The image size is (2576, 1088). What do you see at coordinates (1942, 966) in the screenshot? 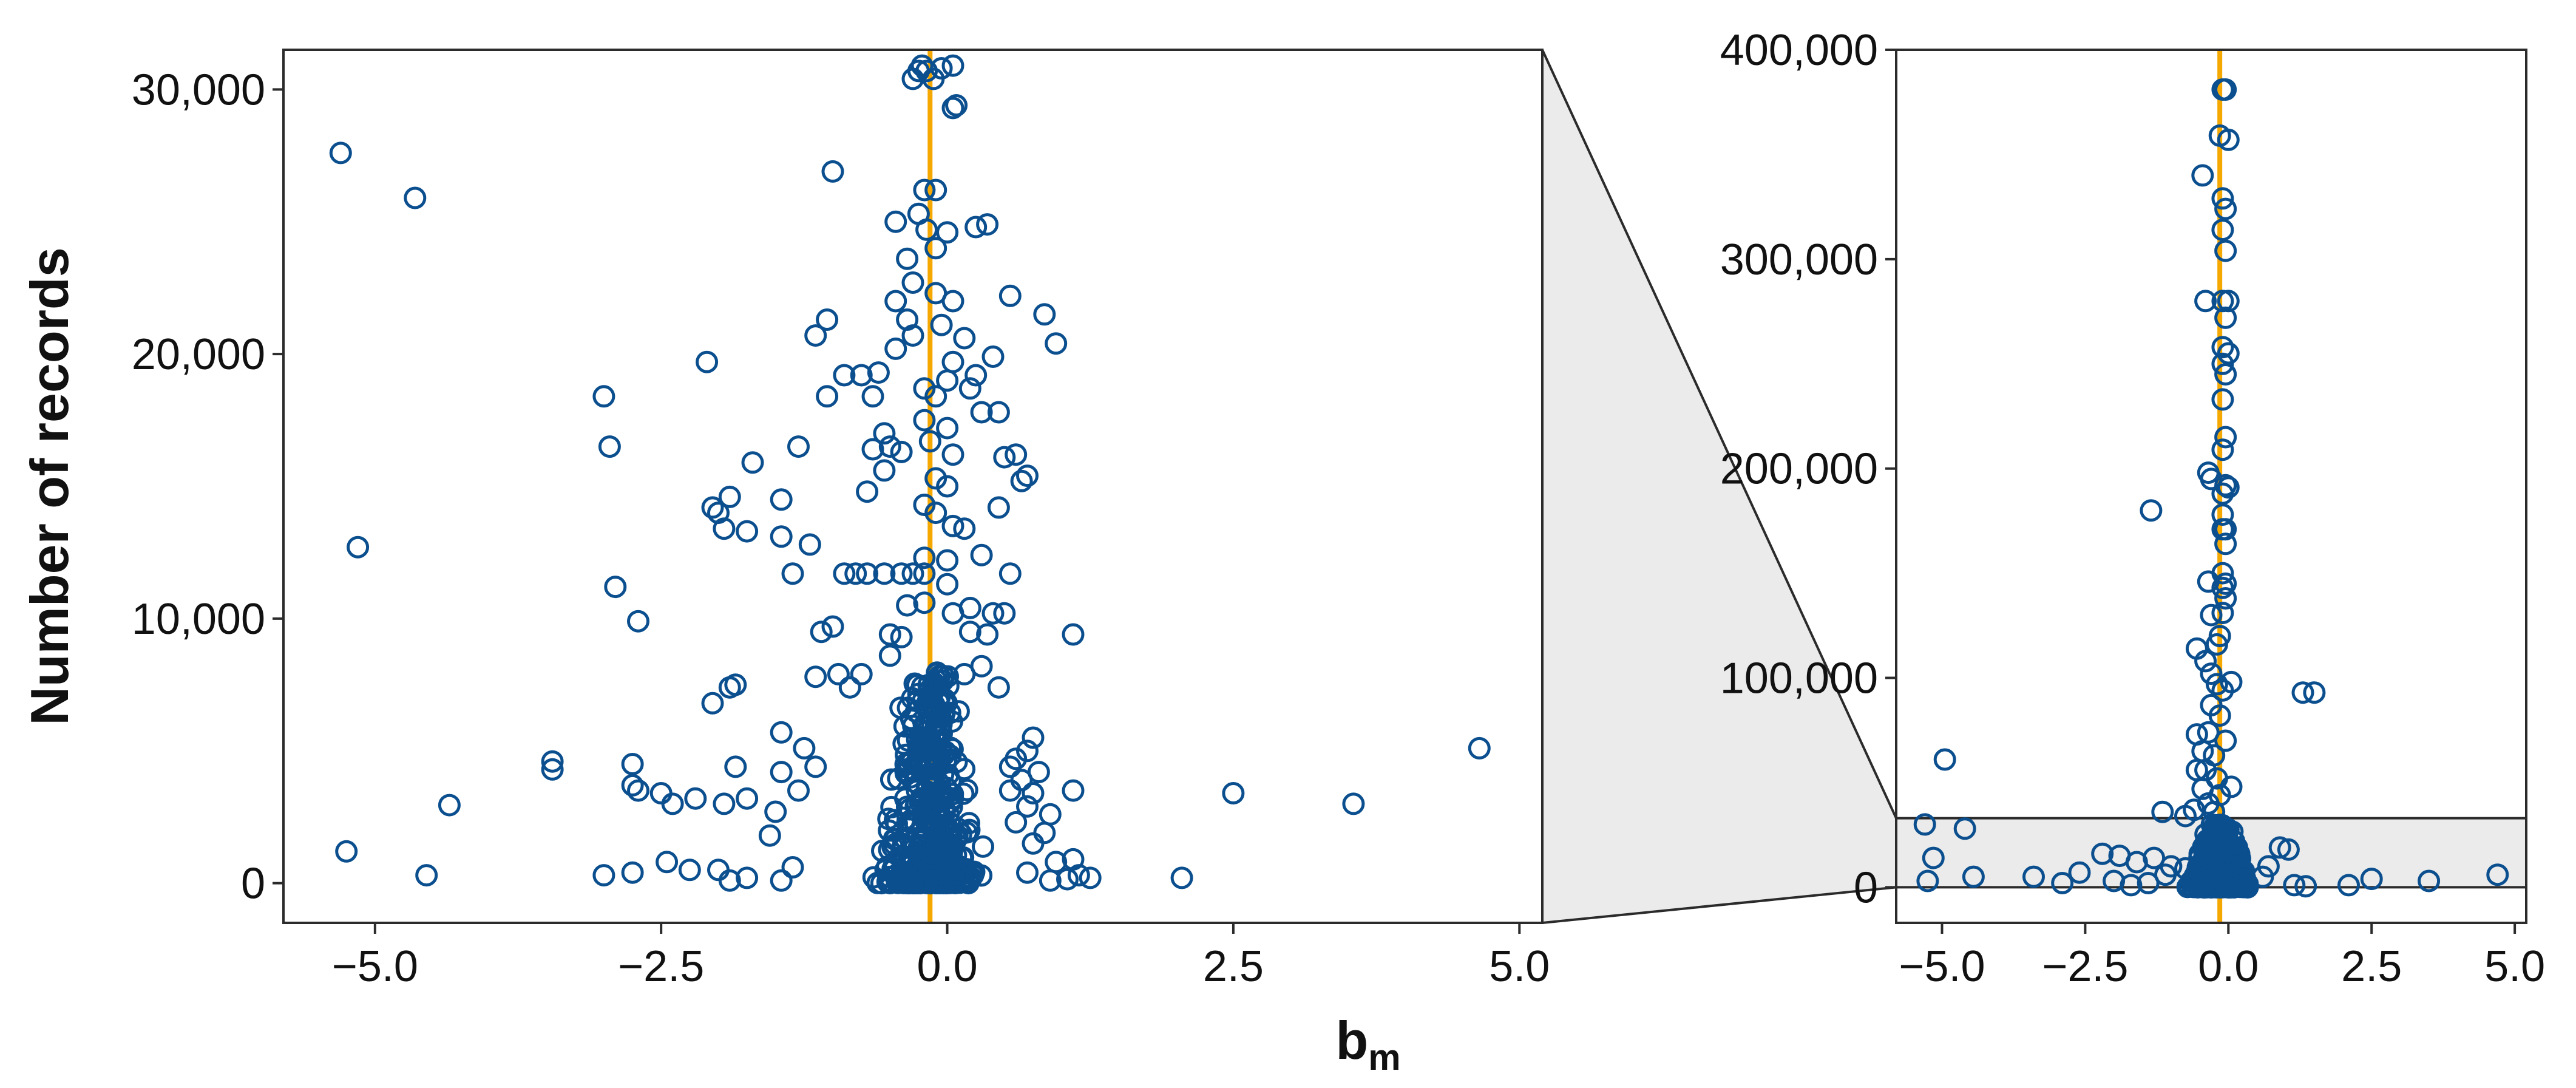
I see `x-tick-label: −5.0` at bounding box center [1942, 966].